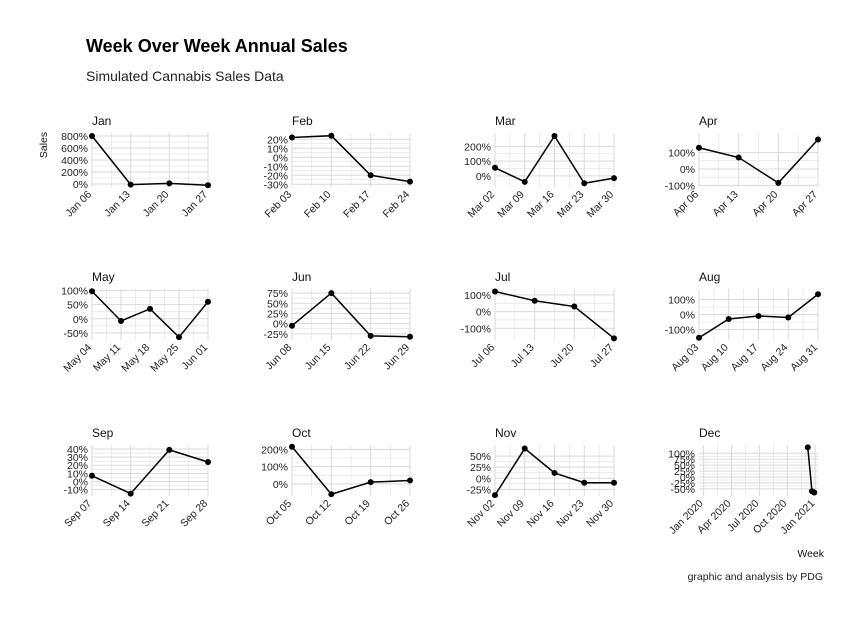 Image resolution: width=864 pixels, height=624 pixels. What do you see at coordinates (483, 356) in the screenshot?
I see `x-tick-label: Jul 06` at bounding box center [483, 356].